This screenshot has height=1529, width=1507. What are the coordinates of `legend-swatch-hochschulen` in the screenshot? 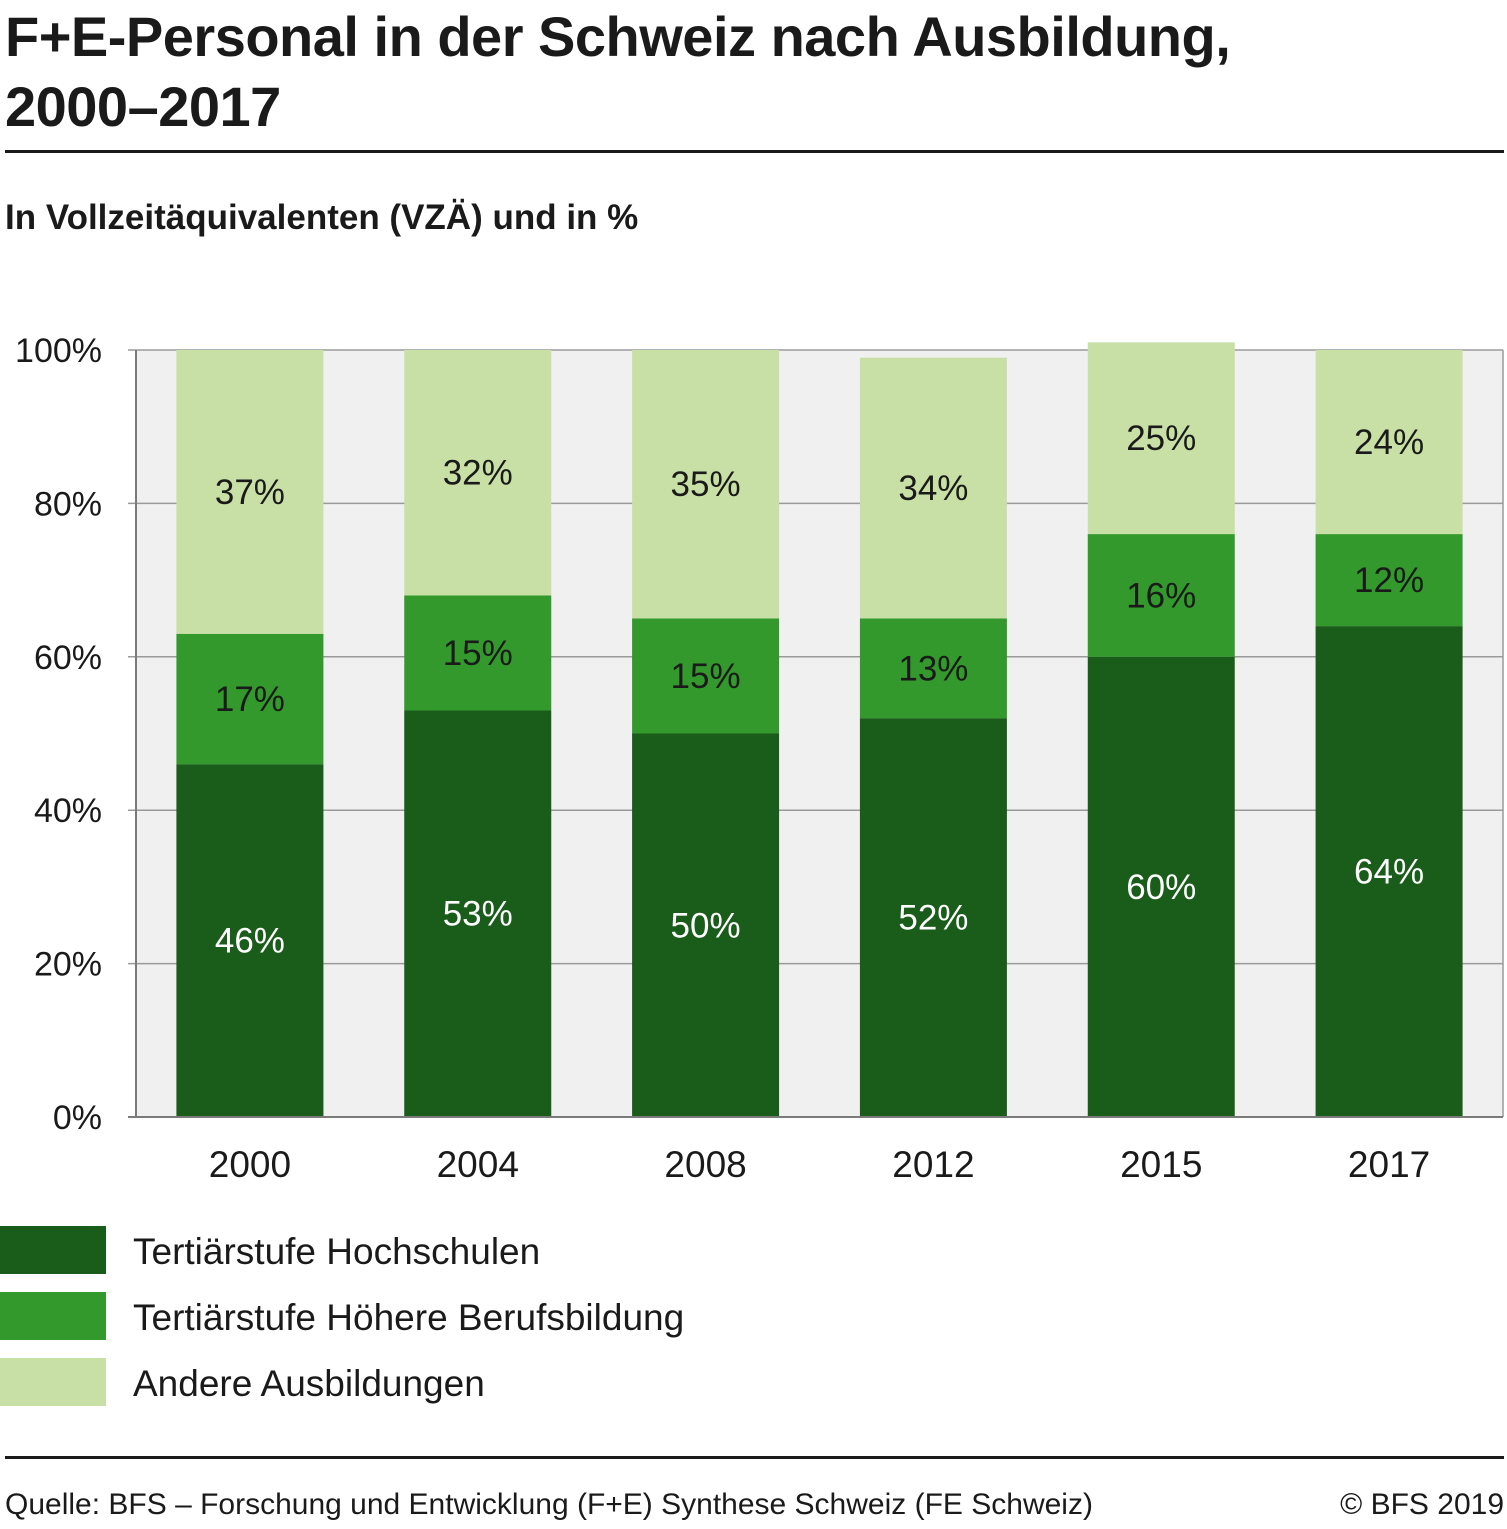 It's located at (53, 1250).